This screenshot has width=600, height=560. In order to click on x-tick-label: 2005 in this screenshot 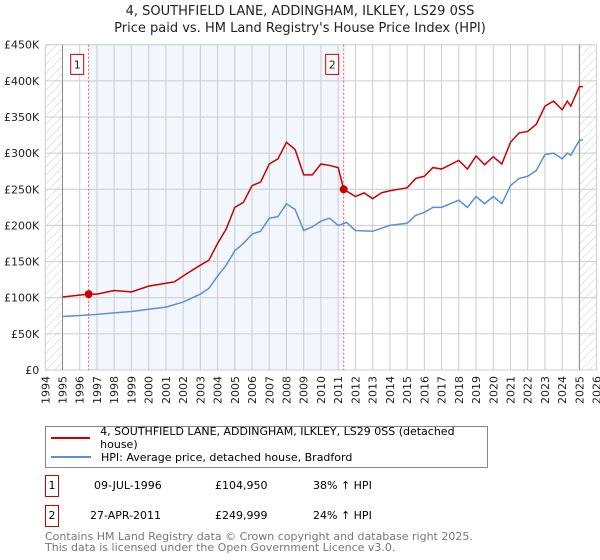, I will do `click(235, 390)`.